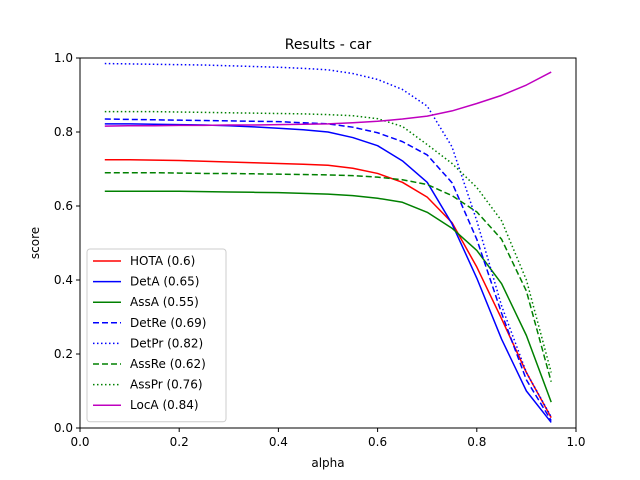 The height and width of the screenshot is (480, 640). Describe the element at coordinates (164, 302) in the screenshot. I see `legend-entry: AssA (0.55)` at that location.